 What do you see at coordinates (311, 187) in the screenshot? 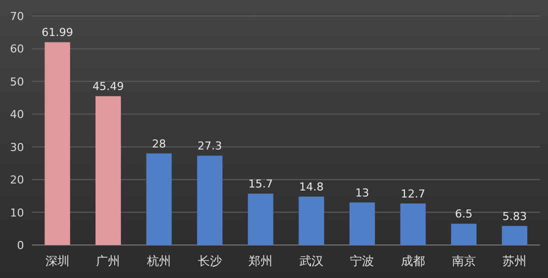
I see `data-label: 14.8` at bounding box center [311, 187].